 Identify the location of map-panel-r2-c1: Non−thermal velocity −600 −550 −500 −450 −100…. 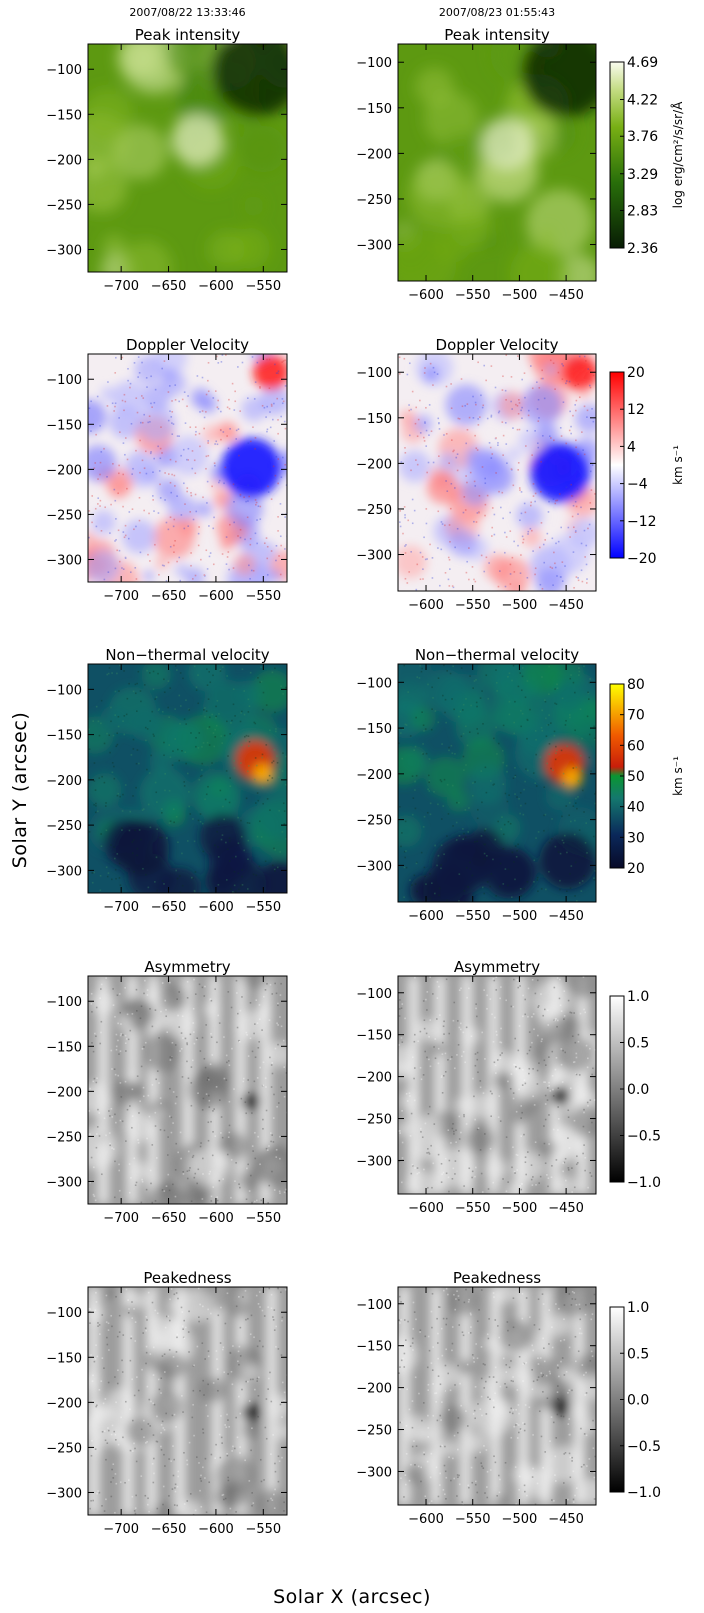
(476, 785).